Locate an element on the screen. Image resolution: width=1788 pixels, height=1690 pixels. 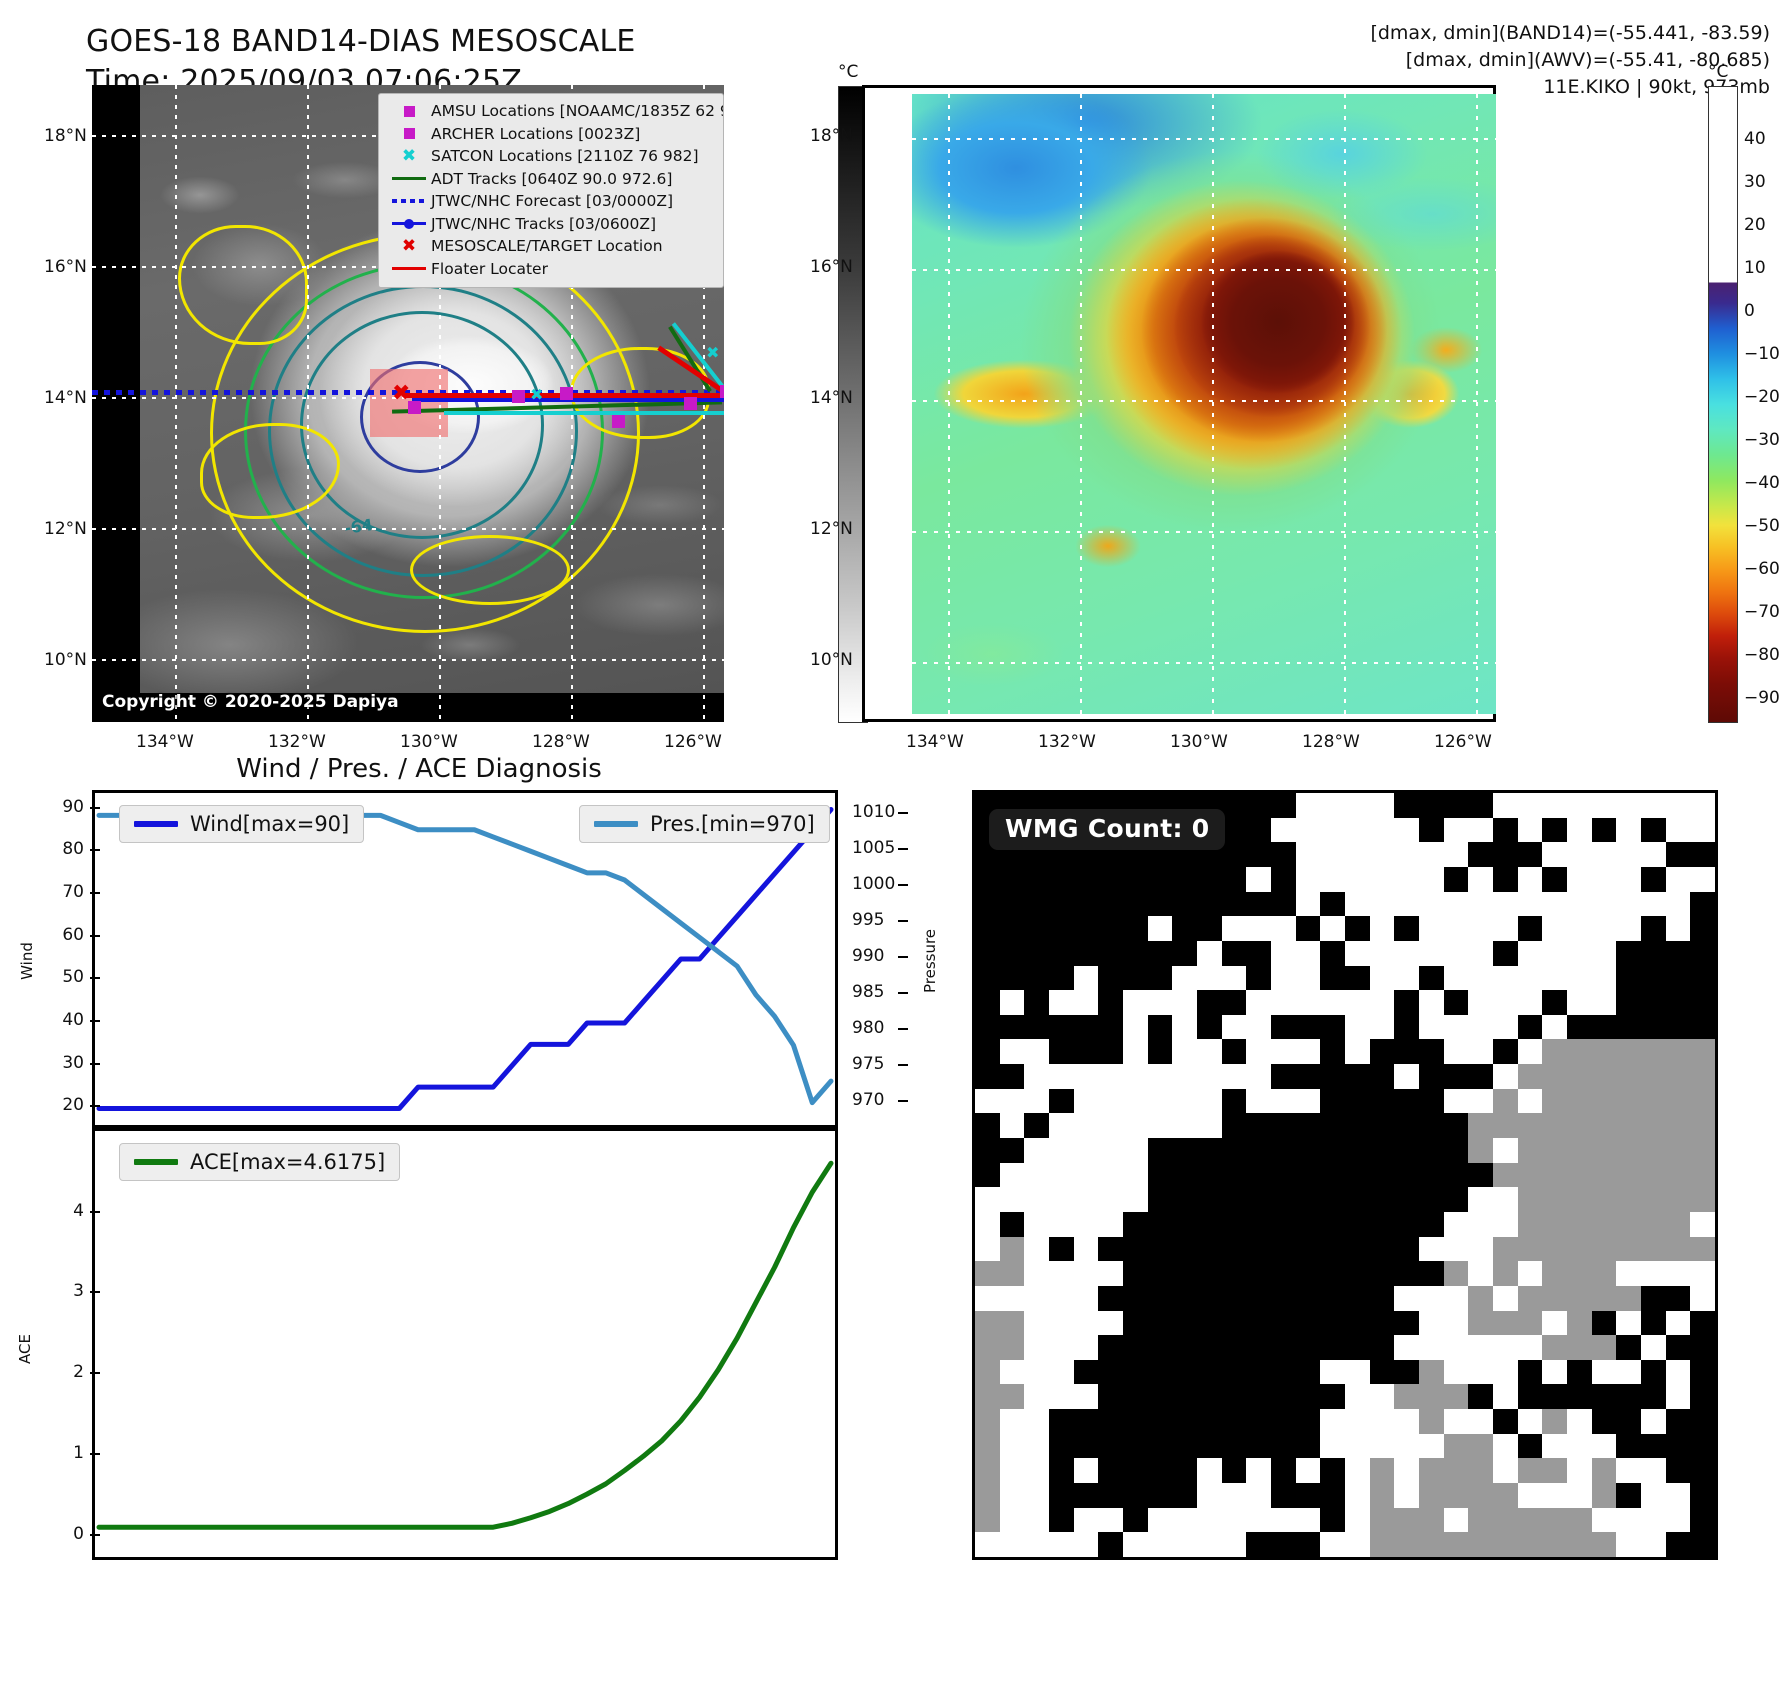
enhanced-ir-colorbar is located at coordinates (1723, 404).